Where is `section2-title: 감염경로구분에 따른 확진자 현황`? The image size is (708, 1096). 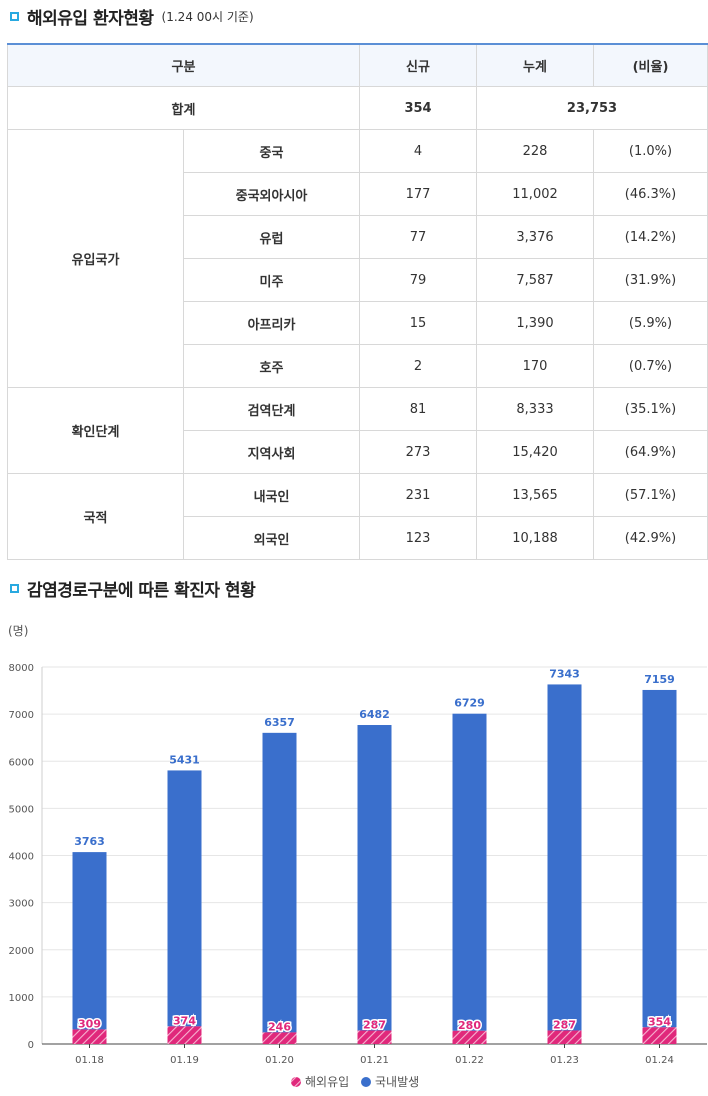 section2-title: 감염경로구분에 따른 확진자 현황 is located at coordinates (141, 591).